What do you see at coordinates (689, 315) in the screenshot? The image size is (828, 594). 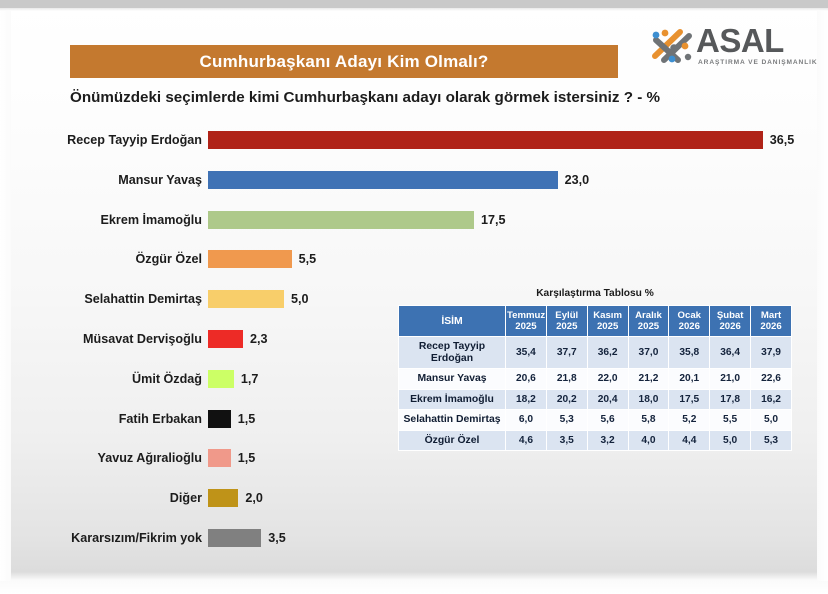 I see `col-header-line1: Ocak` at bounding box center [689, 315].